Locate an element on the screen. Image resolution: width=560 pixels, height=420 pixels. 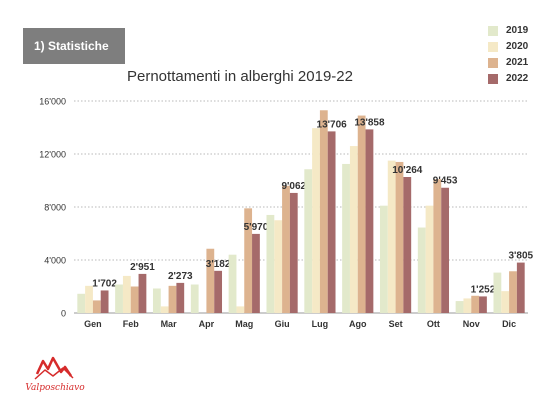
data-label: 3'805 is located at coordinates (520, 256).